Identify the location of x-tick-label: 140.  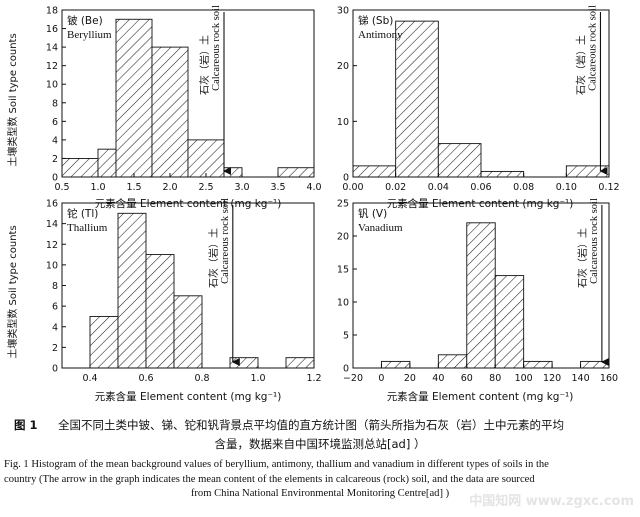
(580, 378).